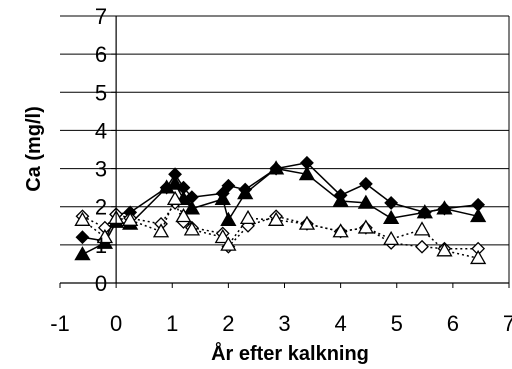  What do you see at coordinates (60, 323) in the screenshot?
I see `x-tick-label--1: -1` at bounding box center [60, 323].